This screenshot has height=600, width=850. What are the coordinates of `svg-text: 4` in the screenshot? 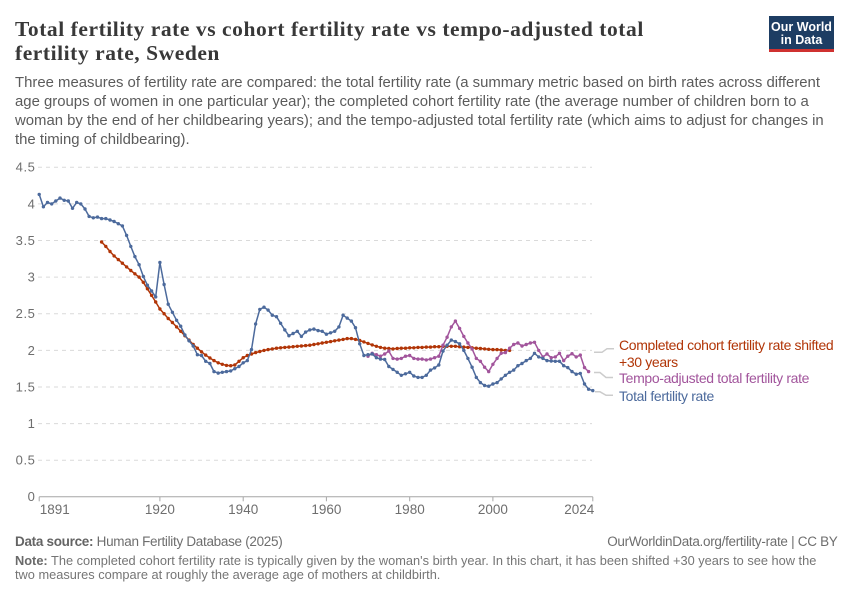 It's located at (32, 203).